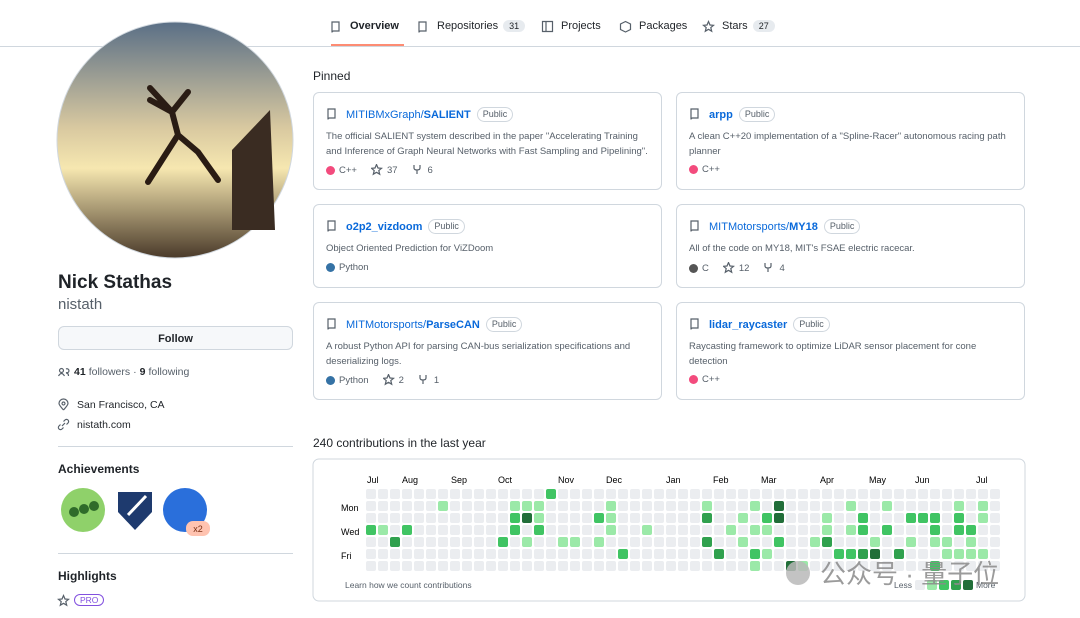  Describe the element at coordinates (405, 226) in the screenshot. I see `repo-title: o2p2_vizdoom Public` at that location.